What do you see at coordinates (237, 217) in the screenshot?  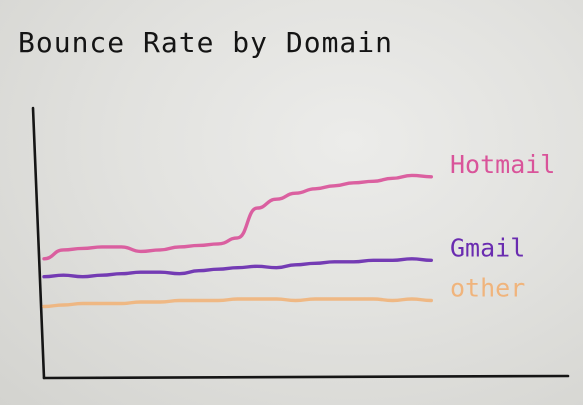 I see `series-line-hotmail` at bounding box center [237, 217].